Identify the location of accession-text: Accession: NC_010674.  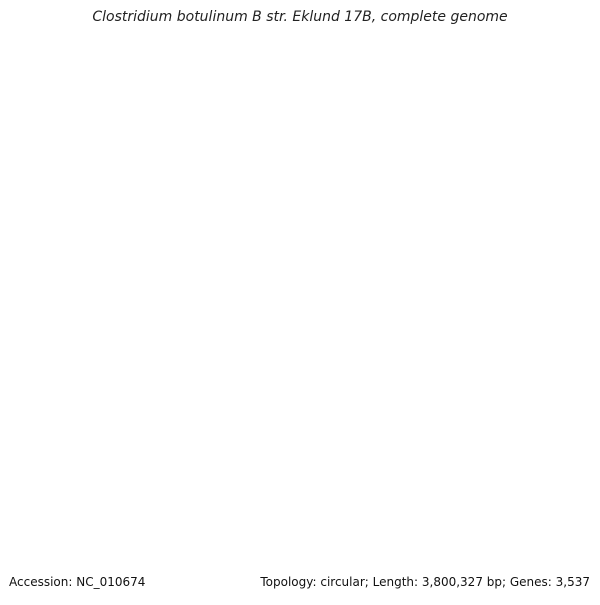
(77, 582).